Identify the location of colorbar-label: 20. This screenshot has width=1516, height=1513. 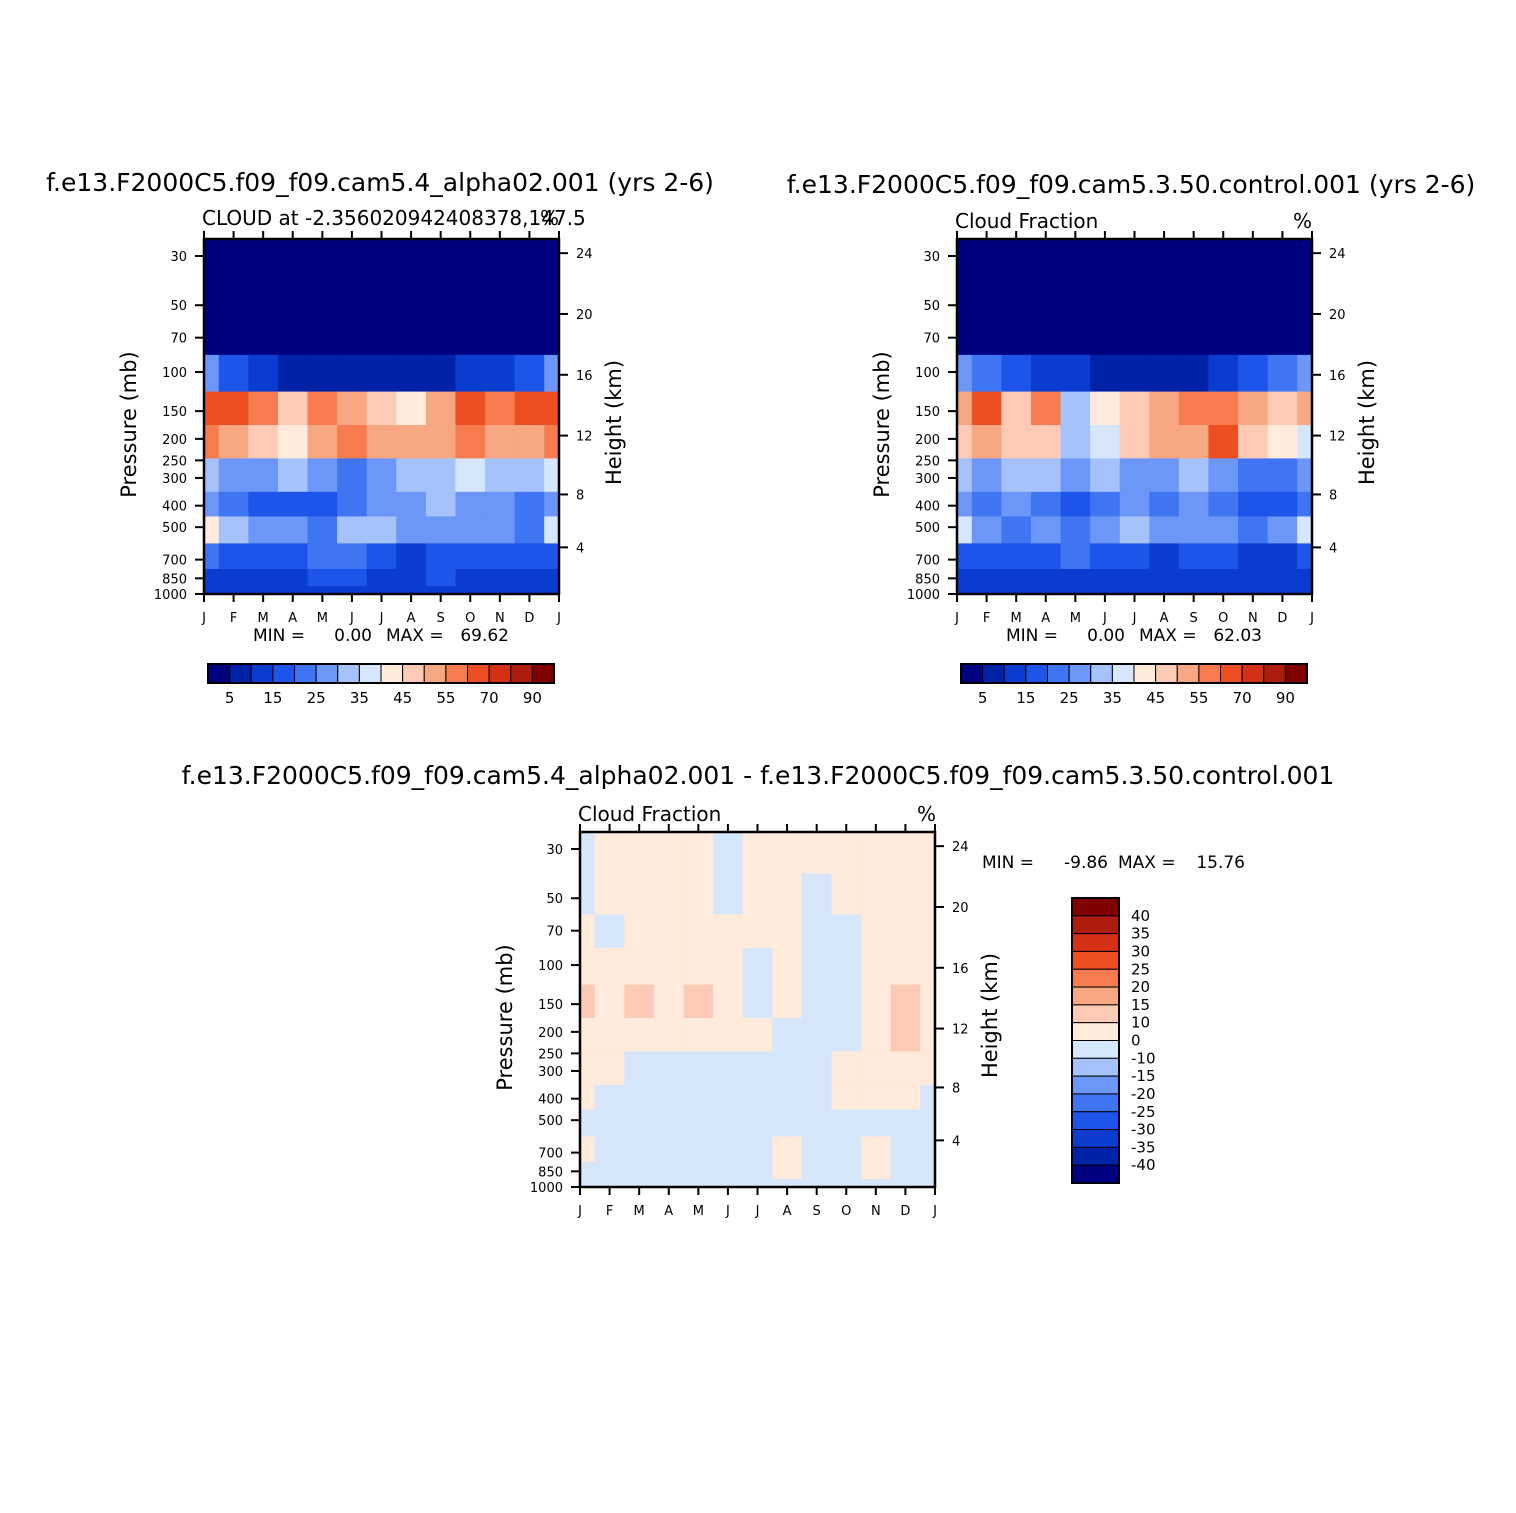
(1140, 987).